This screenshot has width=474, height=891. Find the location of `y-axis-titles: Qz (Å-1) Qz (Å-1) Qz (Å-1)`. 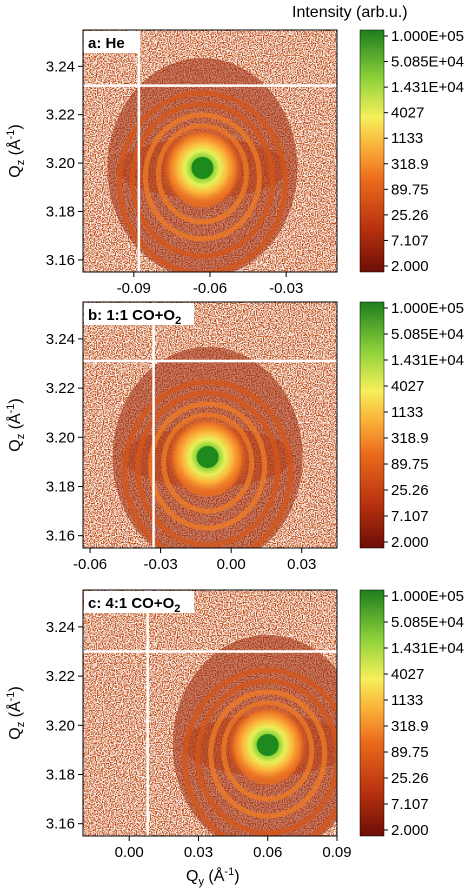

y-axis-titles: Qz (Å-1) Qz (Å-1) Qz (Å-1) is located at coordinates (16, 432).